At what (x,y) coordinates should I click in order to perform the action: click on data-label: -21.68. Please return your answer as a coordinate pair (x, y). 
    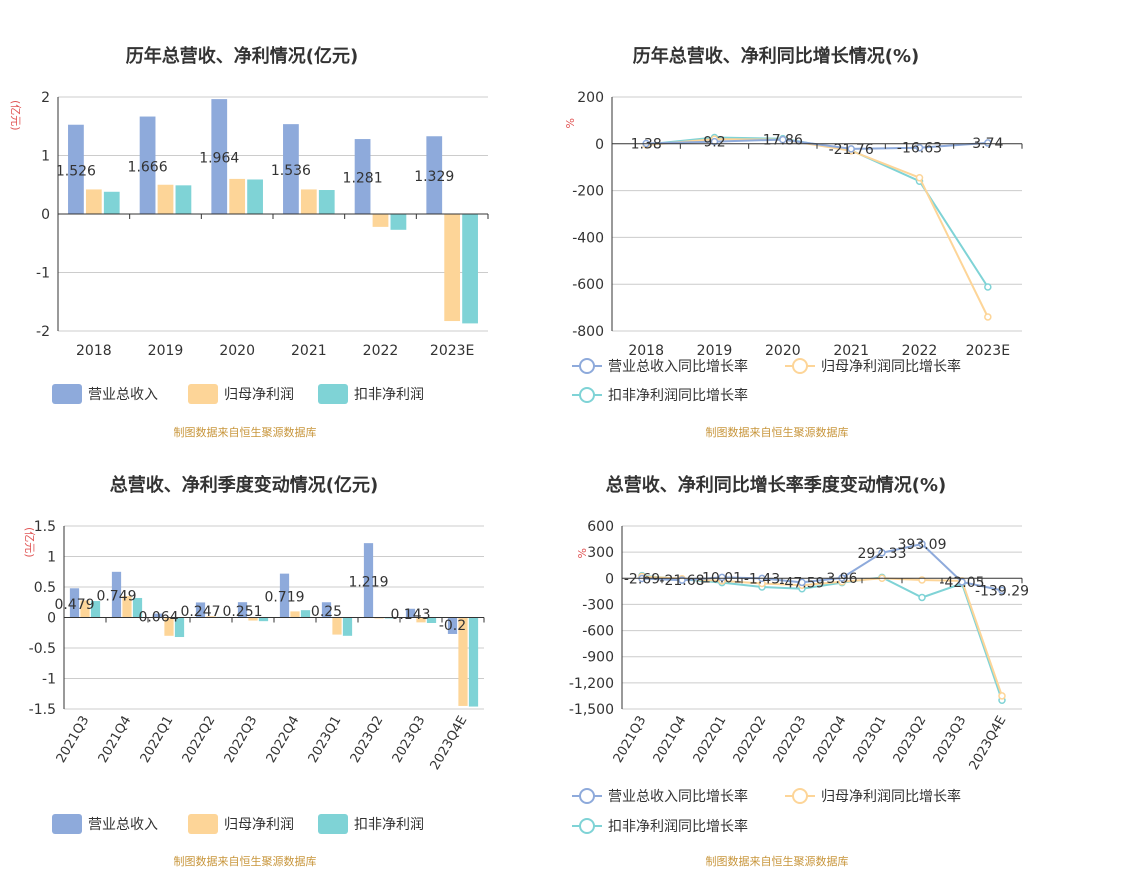
    Looking at the image, I should click on (681, 581).